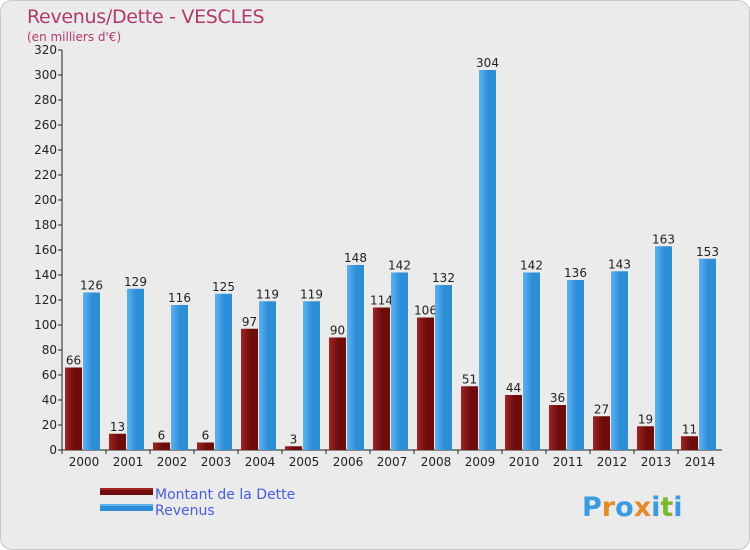  What do you see at coordinates (45, 200) in the screenshot?
I see `y-tick-label: 200` at bounding box center [45, 200].